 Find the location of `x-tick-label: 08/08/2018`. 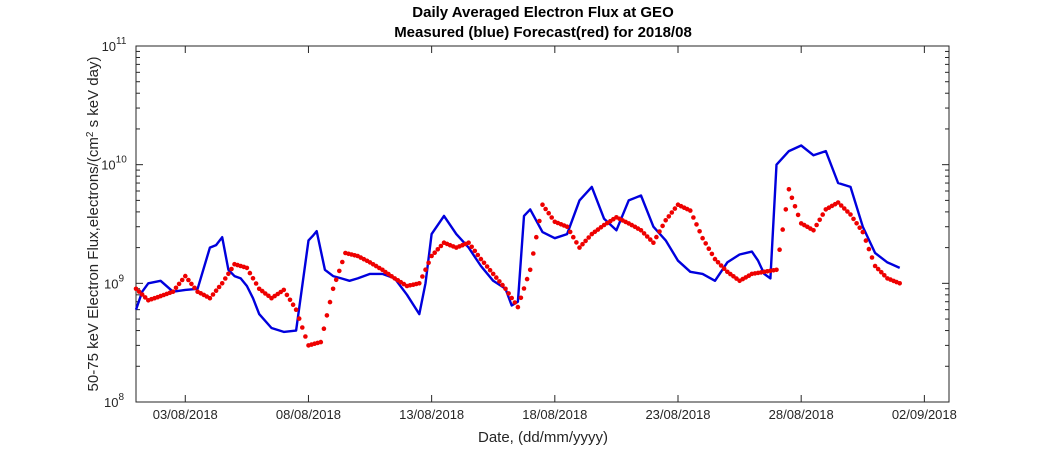

x-tick-label: 08/08/2018 is located at coordinates (308, 414).